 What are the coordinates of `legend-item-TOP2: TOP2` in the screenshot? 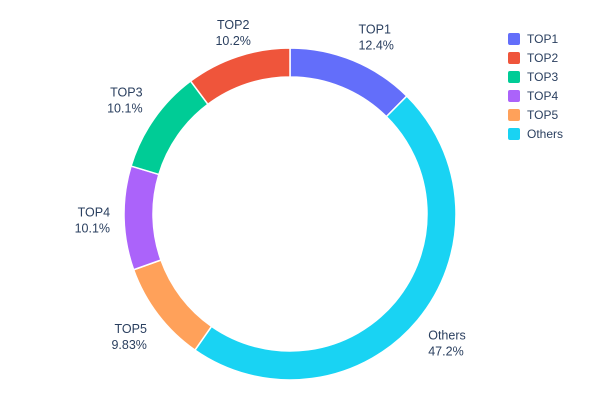 It's located at (535, 58).